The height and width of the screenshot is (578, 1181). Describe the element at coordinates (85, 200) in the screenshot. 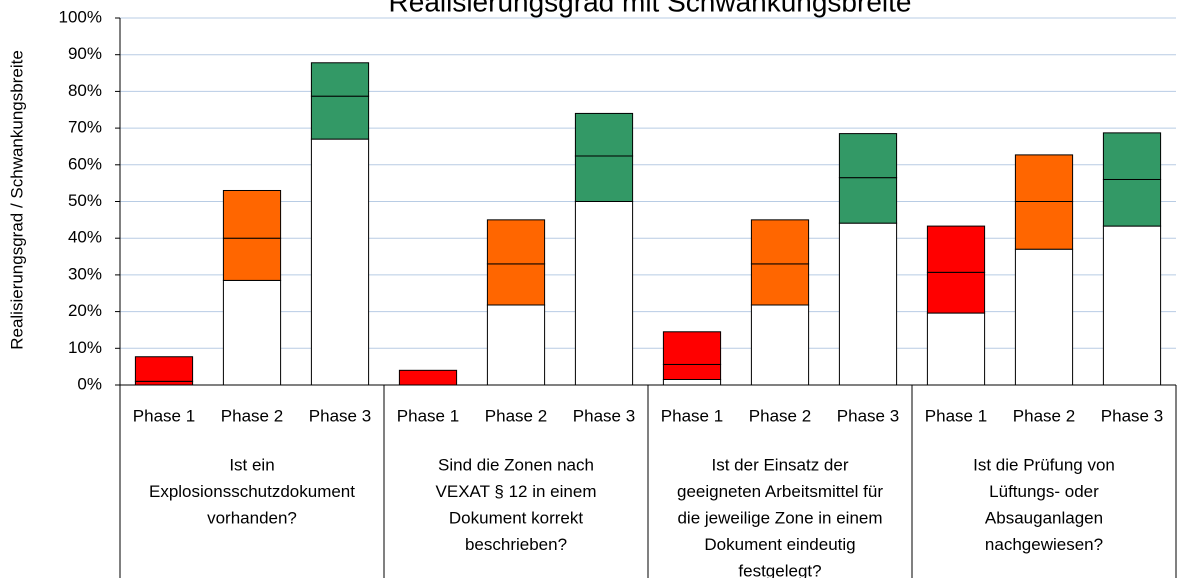

I see `y-tick-label: 50%` at that location.